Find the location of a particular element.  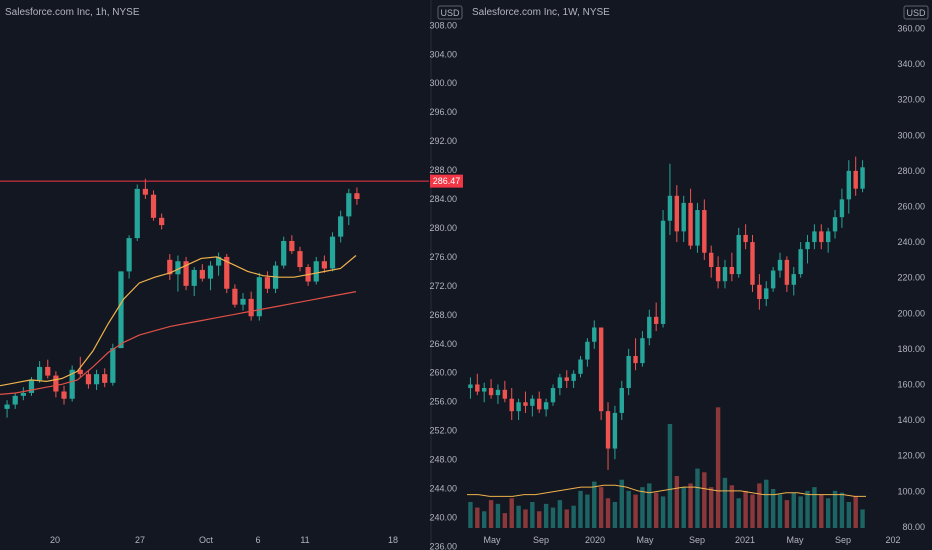

weekly-price-tick: 320.00 is located at coordinates (911, 100).